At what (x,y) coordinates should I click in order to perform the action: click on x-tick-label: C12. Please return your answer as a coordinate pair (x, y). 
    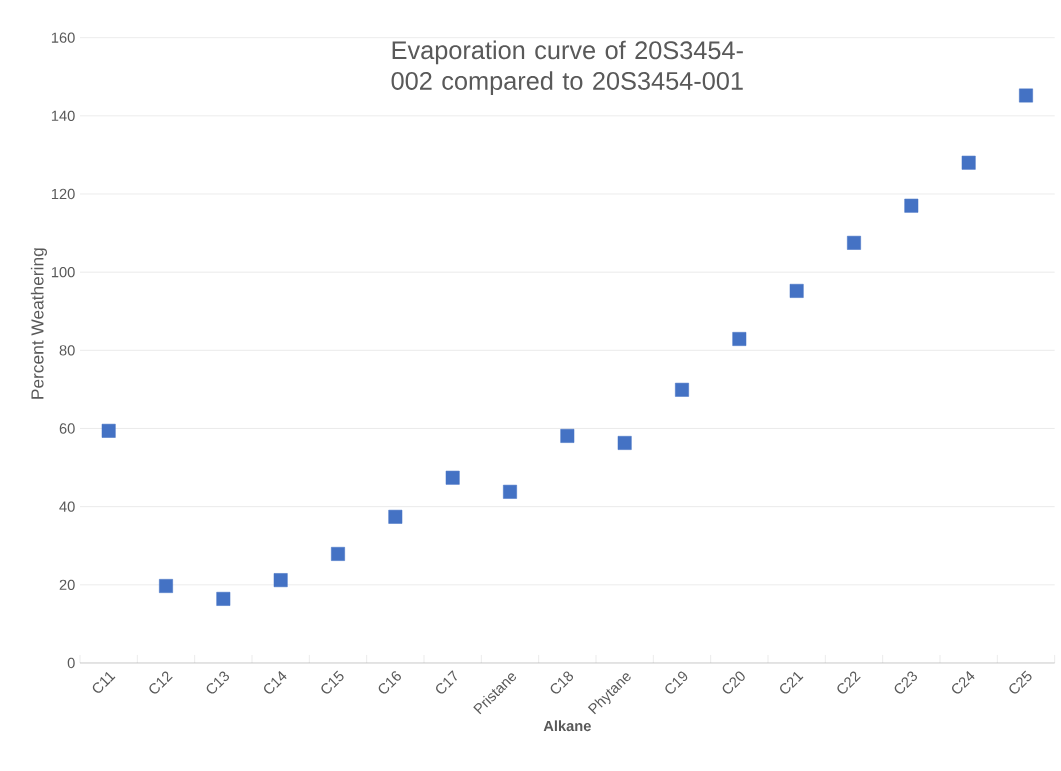
    Looking at the image, I should click on (161, 682).